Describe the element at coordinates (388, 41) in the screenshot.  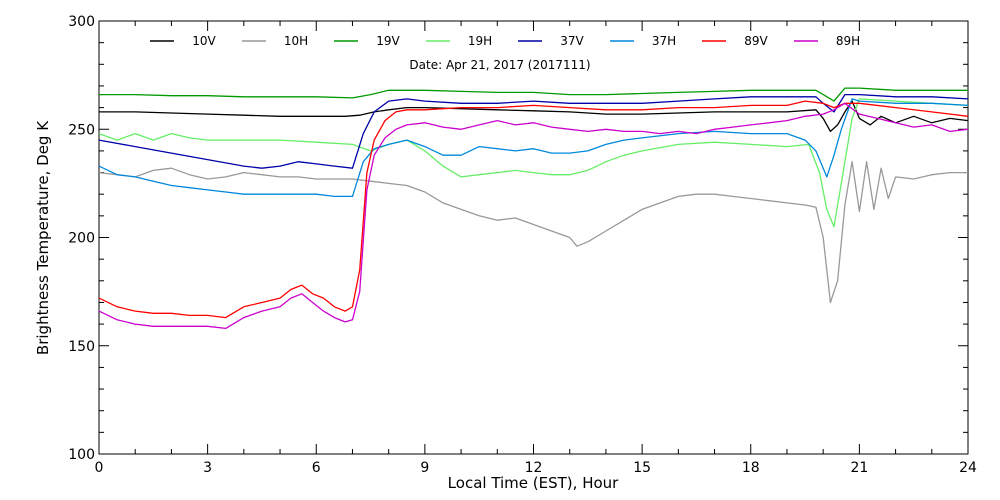
I see `legend-label-19v: 19V` at that location.